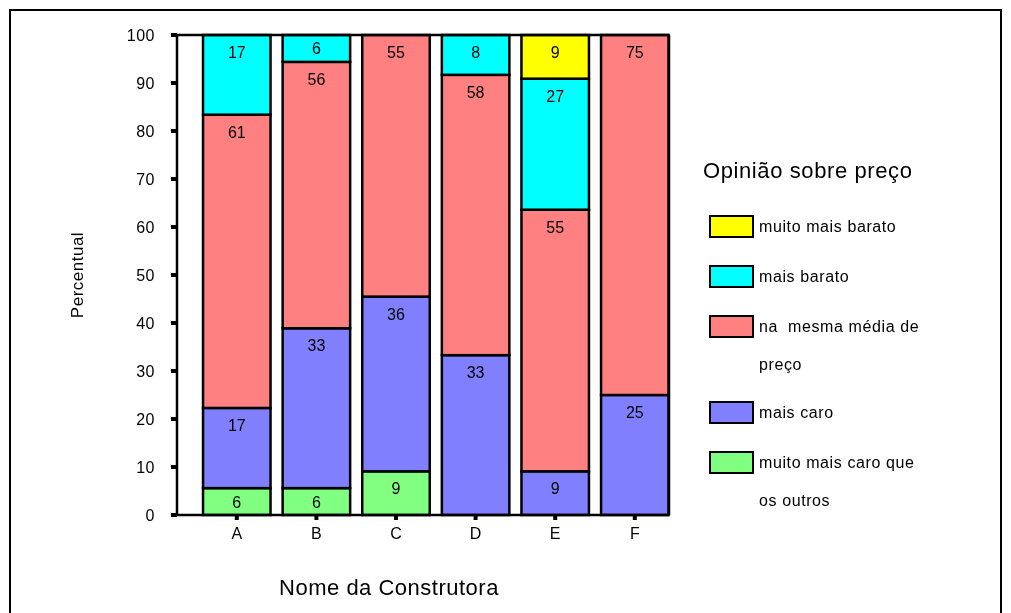 The image size is (1011, 613). Describe the element at coordinates (839, 345) in the screenshot. I see `text: na mesma média de preço` at that location.